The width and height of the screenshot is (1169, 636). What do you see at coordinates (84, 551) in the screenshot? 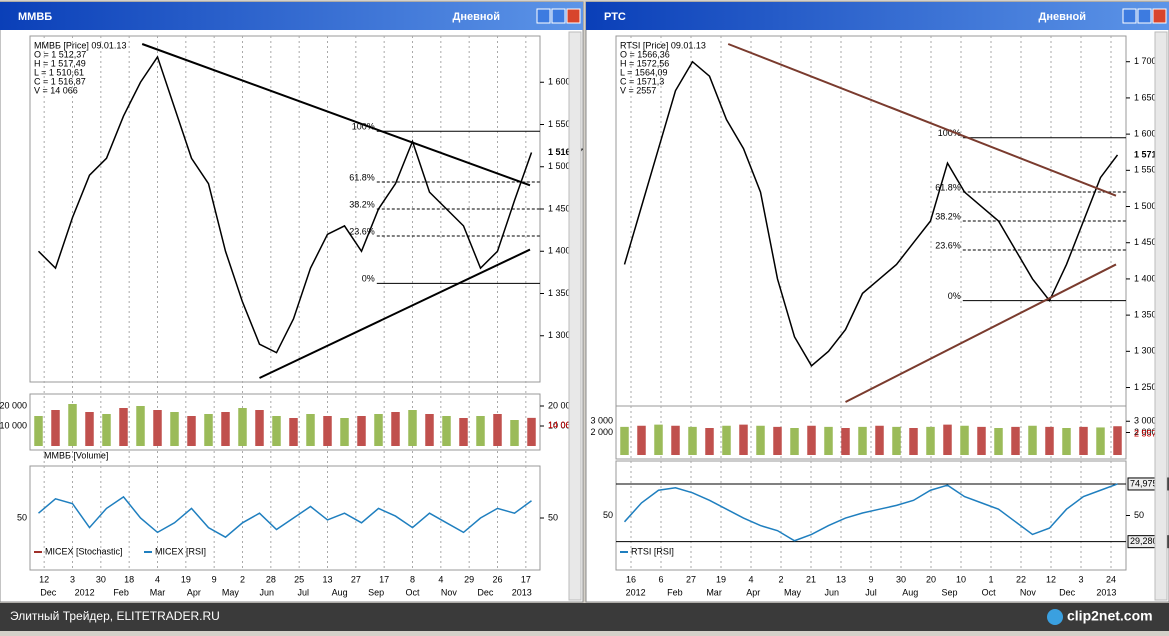
I see `osc-legend: MICEX [Stochastic]` at bounding box center [84, 551].